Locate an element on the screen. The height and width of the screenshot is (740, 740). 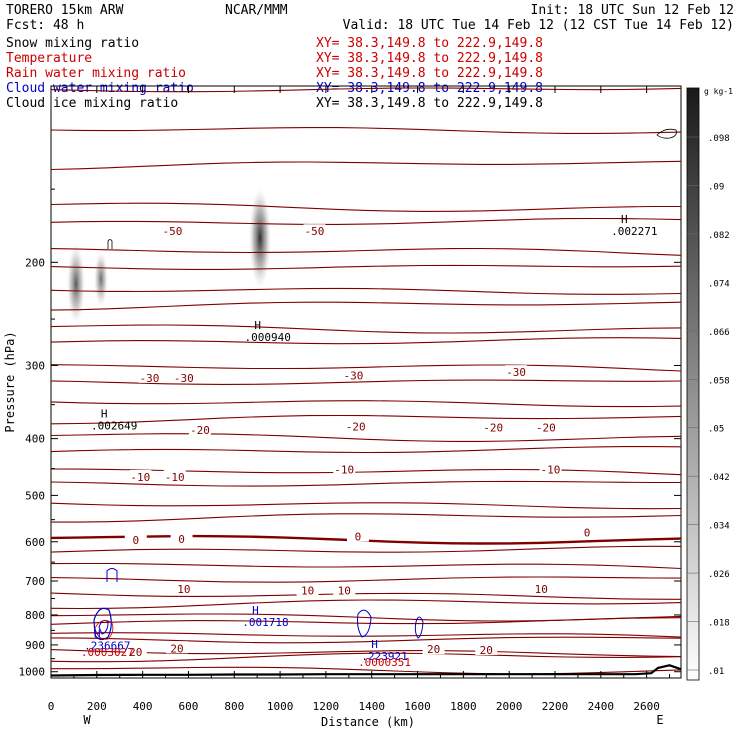
x-tick-label: 1400 is located at coordinates (371, 706).